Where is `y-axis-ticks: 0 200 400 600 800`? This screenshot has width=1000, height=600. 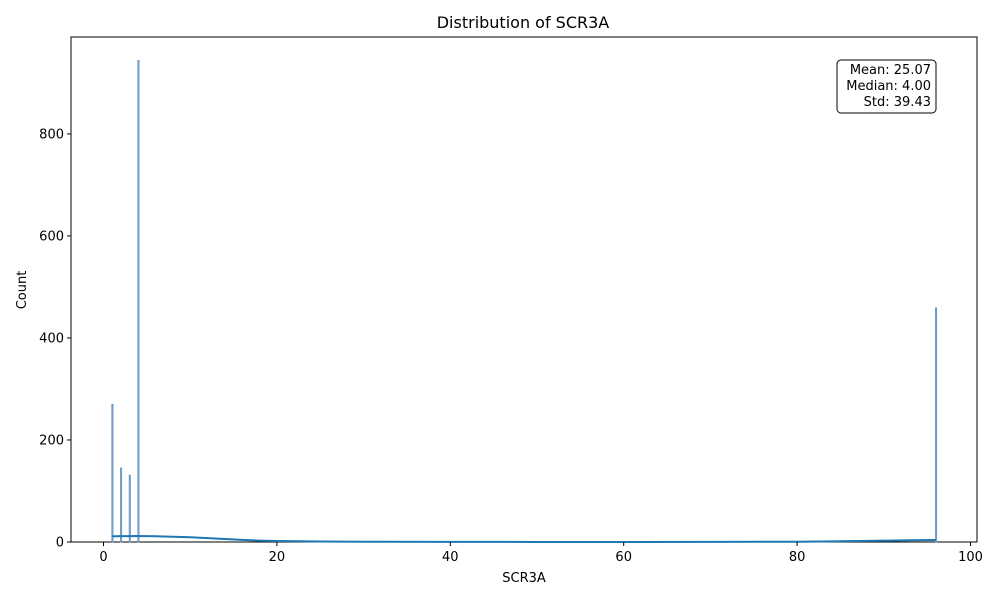 y-axis-ticks: 0 200 400 600 800 is located at coordinates (55, 339).